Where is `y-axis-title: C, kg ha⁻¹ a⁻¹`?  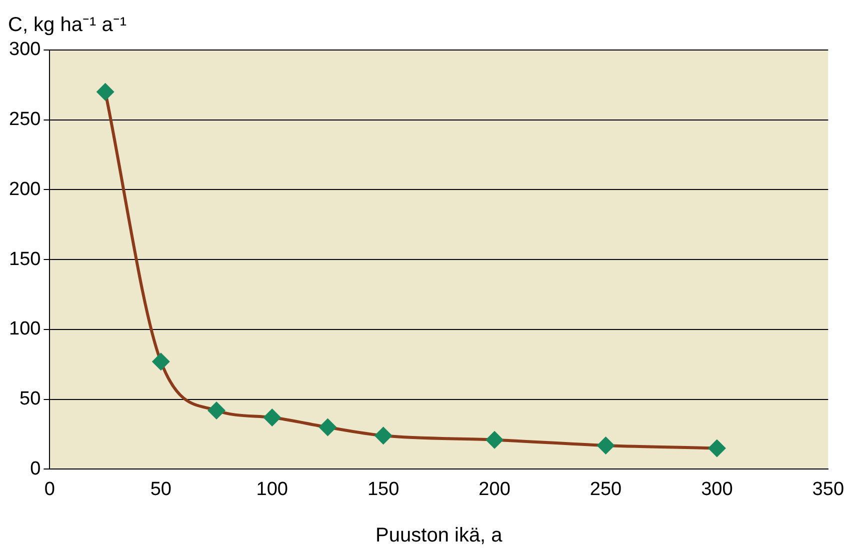 y-axis-title: C, kg ha⁻¹ a⁻¹ is located at coordinates (67, 25).